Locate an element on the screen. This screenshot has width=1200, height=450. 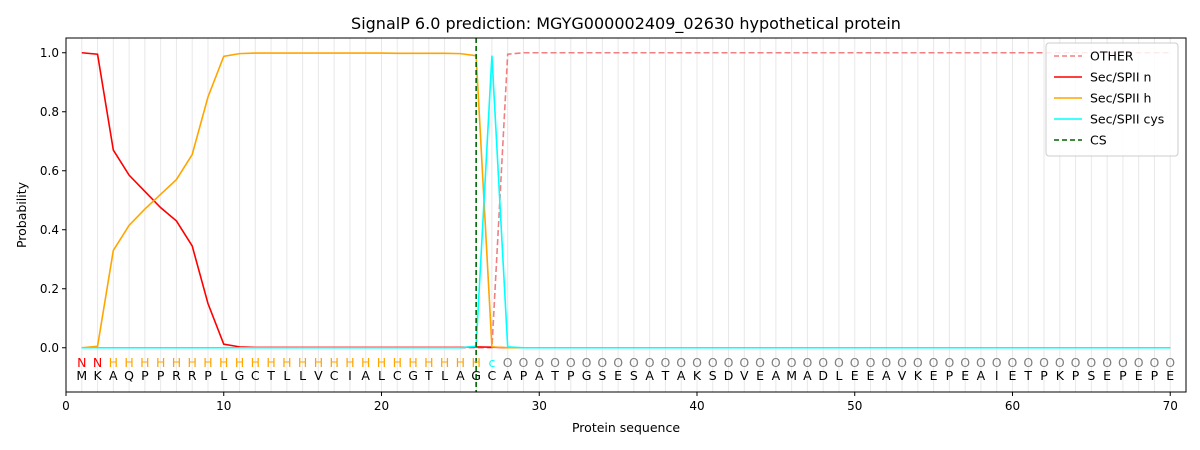
legend-entry: OTHER is located at coordinates (1112, 56).